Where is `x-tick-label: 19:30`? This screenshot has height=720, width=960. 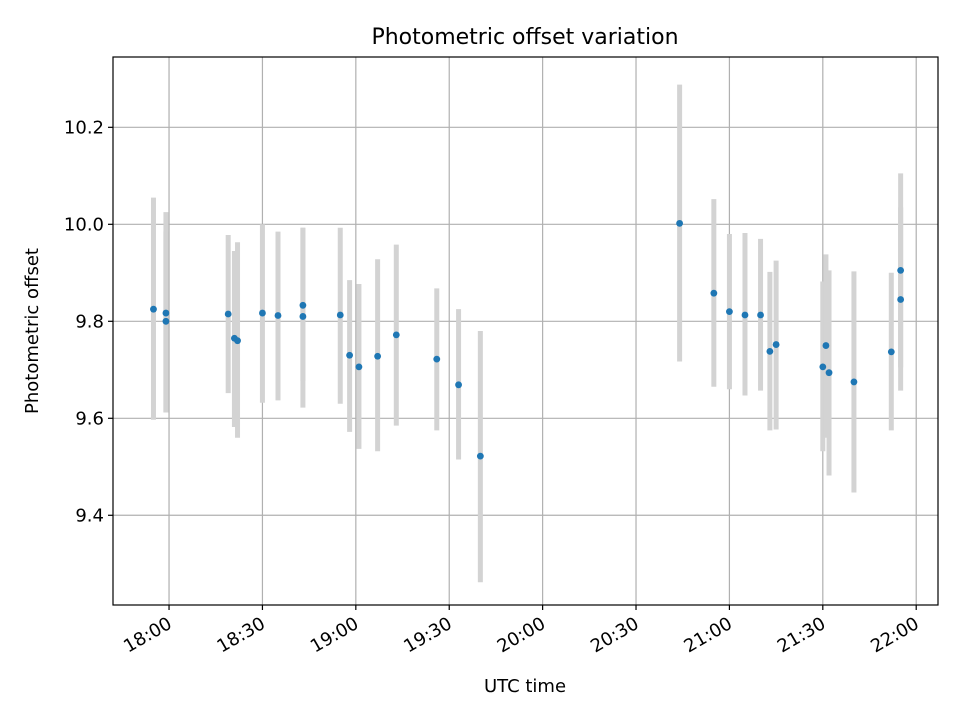 x-tick-label: 19:30 is located at coordinates (427, 635).